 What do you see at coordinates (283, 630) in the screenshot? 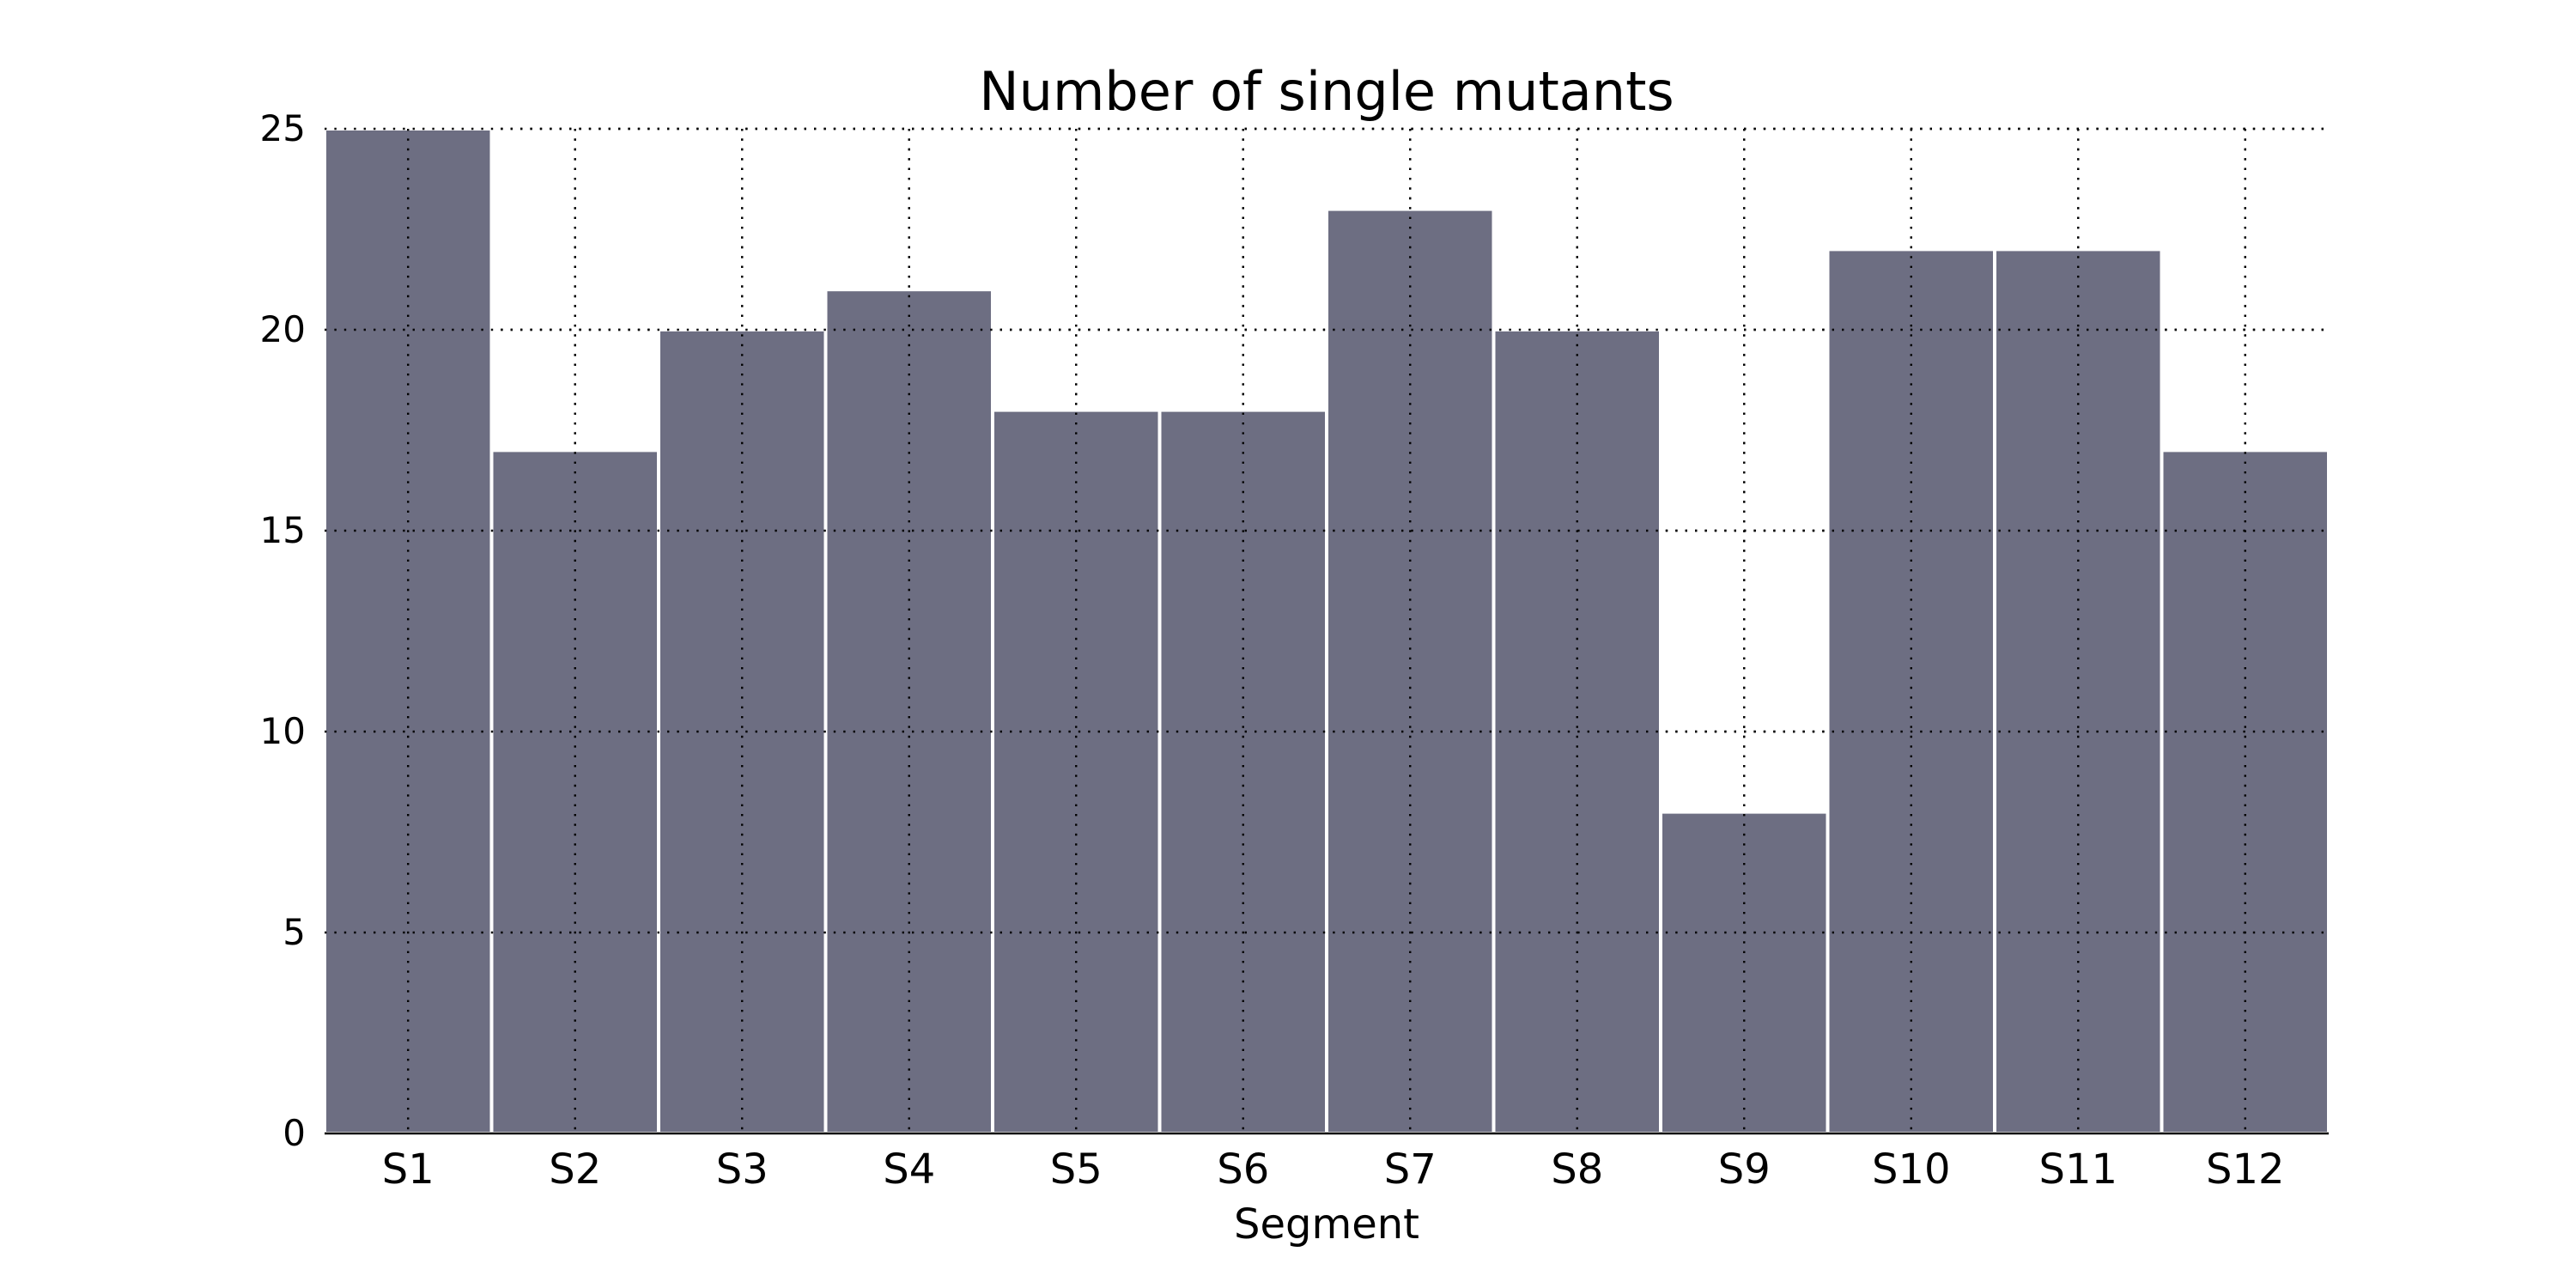
I see `y-tick-labels: 0 5 10 15 20 25` at bounding box center [283, 630].